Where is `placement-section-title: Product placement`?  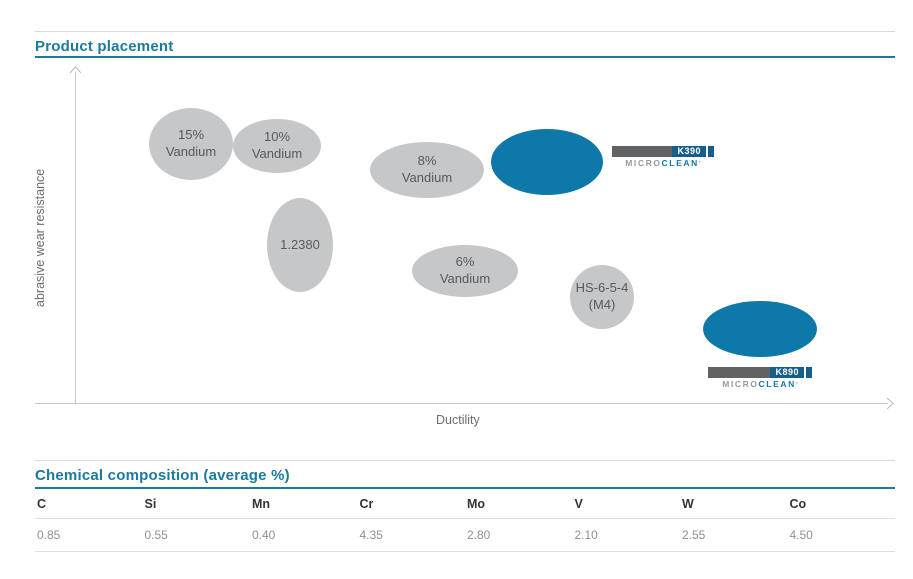 placement-section-title: Product placement is located at coordinates (104, 46).